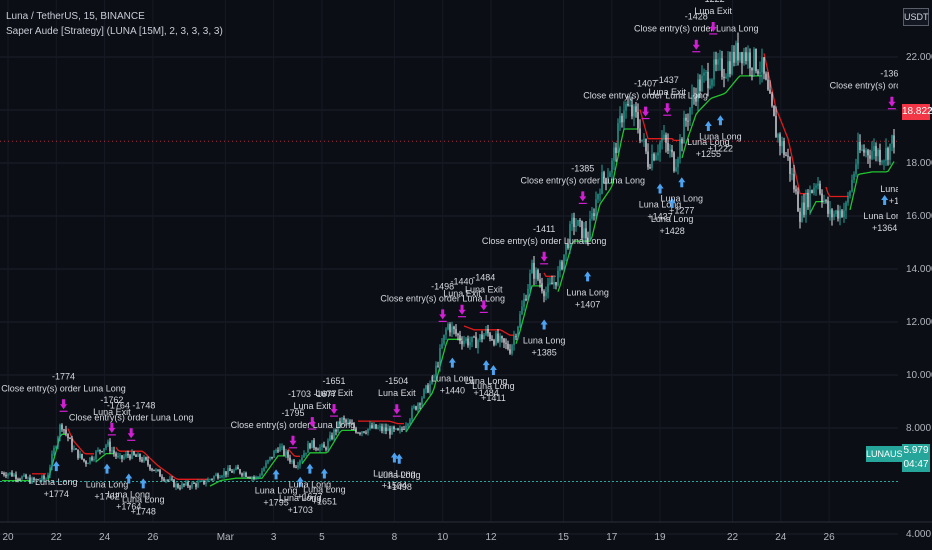  What do you see at coordinates (696, 29) in the screenshot?
I see `trade-label: Close entry(s) order Luna Long` at bounding box center [696, 29].